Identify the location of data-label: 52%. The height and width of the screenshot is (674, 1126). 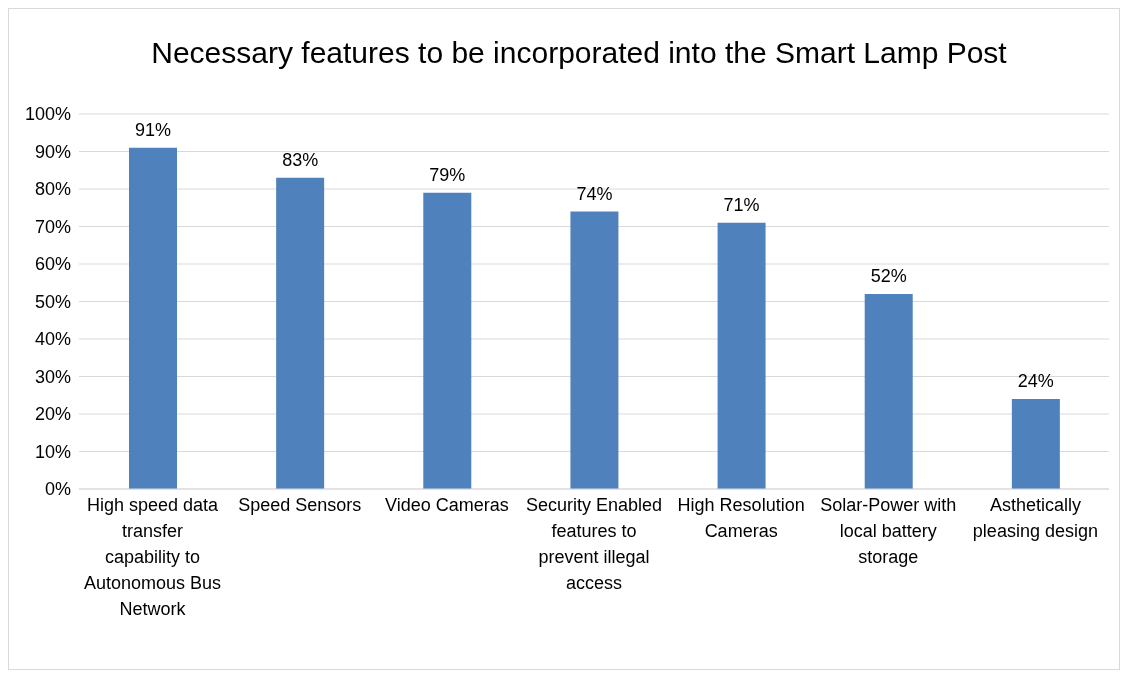
(888, 276).